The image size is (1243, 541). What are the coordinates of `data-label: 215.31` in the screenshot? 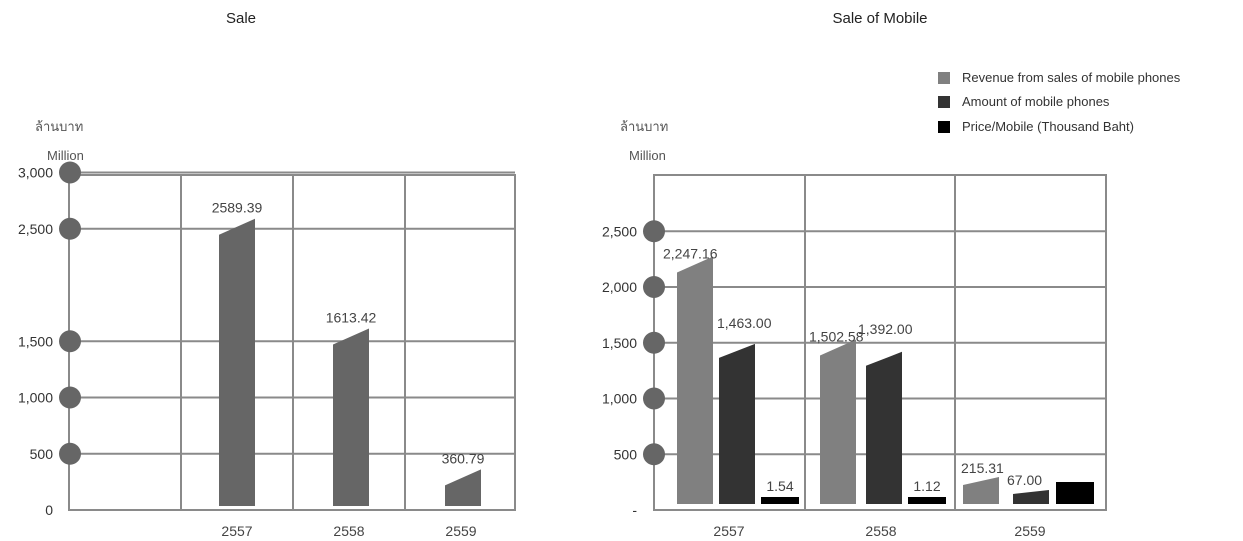 It's located at (982, 468).